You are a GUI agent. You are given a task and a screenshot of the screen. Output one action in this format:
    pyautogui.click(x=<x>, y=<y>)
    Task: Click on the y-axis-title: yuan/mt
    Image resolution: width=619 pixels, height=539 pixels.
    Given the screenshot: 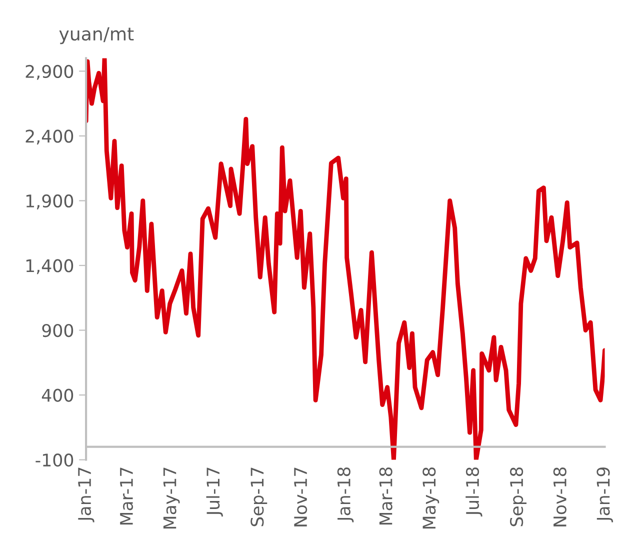 What is the action you would take?
    pyautogui.click(x=96, y=35)
    